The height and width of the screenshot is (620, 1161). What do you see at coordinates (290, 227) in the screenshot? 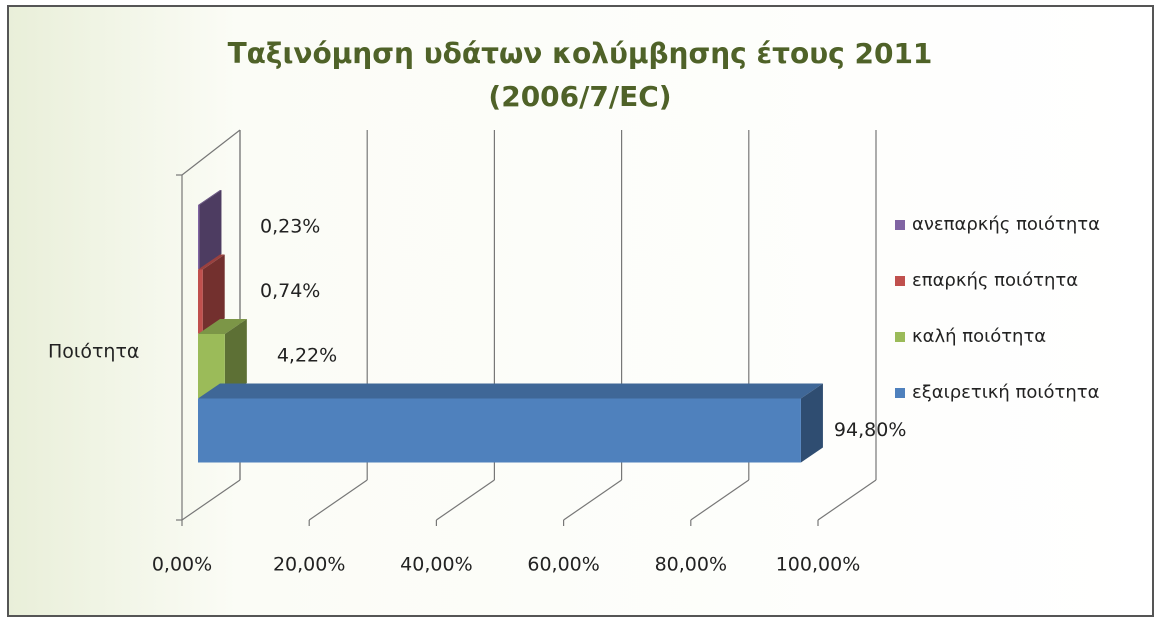
I see `data-label: 0,23%` at bounding box center [290, 227].